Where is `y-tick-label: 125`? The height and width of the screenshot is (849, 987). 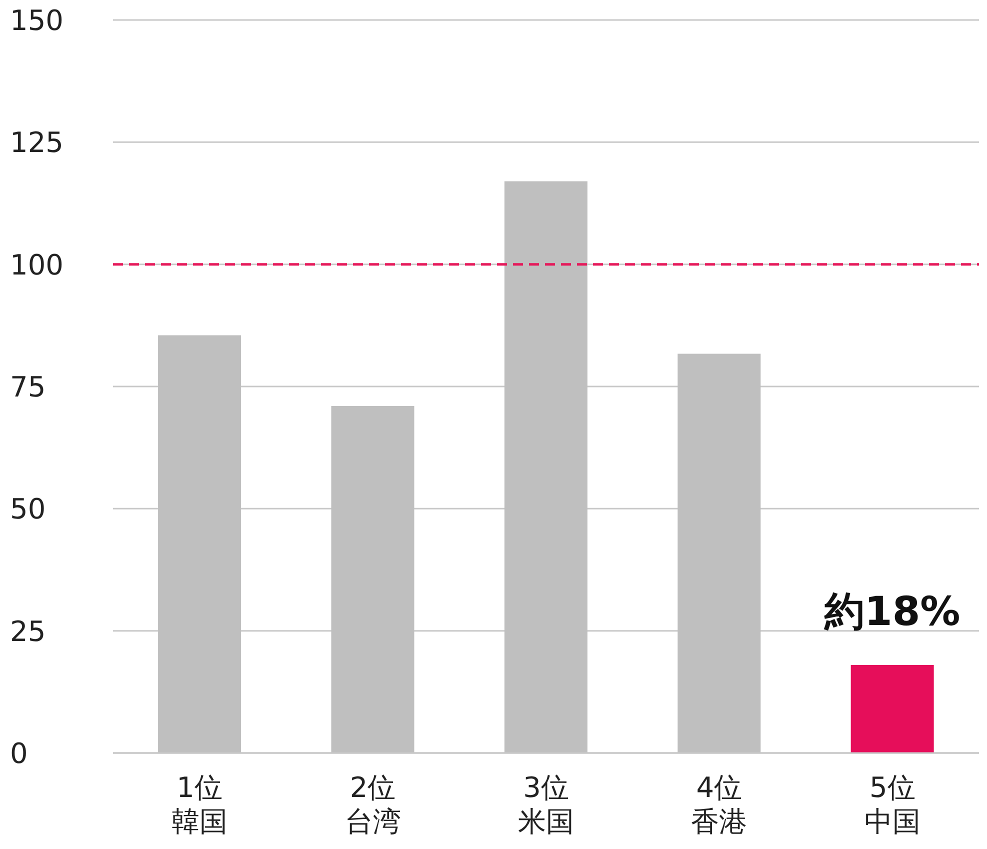
y-tick-label: 125 is located at coordinates (37, 143).